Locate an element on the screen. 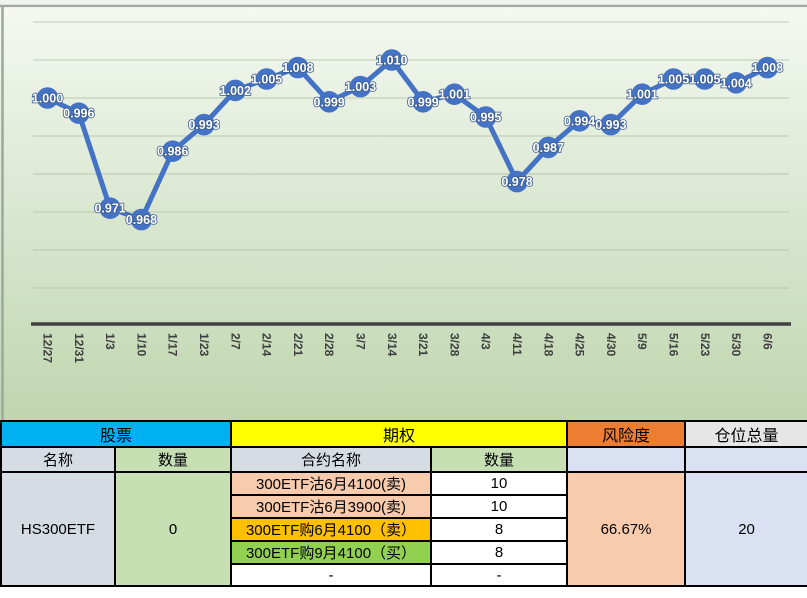 The height and width of the screenshot is (598, 807). contract-qty-cell: - is located at coordinates (499, 575).